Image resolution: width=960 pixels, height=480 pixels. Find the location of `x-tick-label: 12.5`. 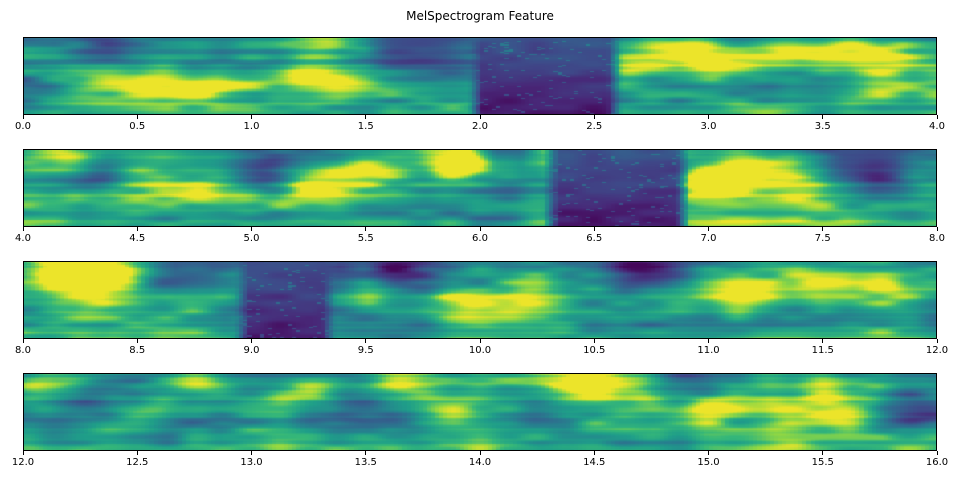

x-tick-label: 12.5 is located at coordinates (137, 462).